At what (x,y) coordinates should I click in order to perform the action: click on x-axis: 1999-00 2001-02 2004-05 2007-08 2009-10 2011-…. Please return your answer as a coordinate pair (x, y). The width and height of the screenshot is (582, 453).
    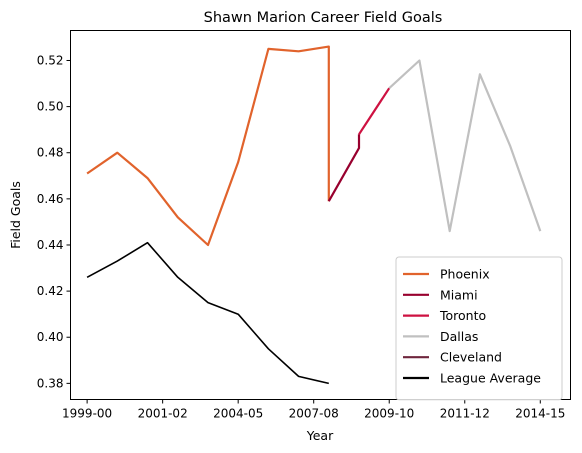
    Looking at the image, I should click on (313, 410).